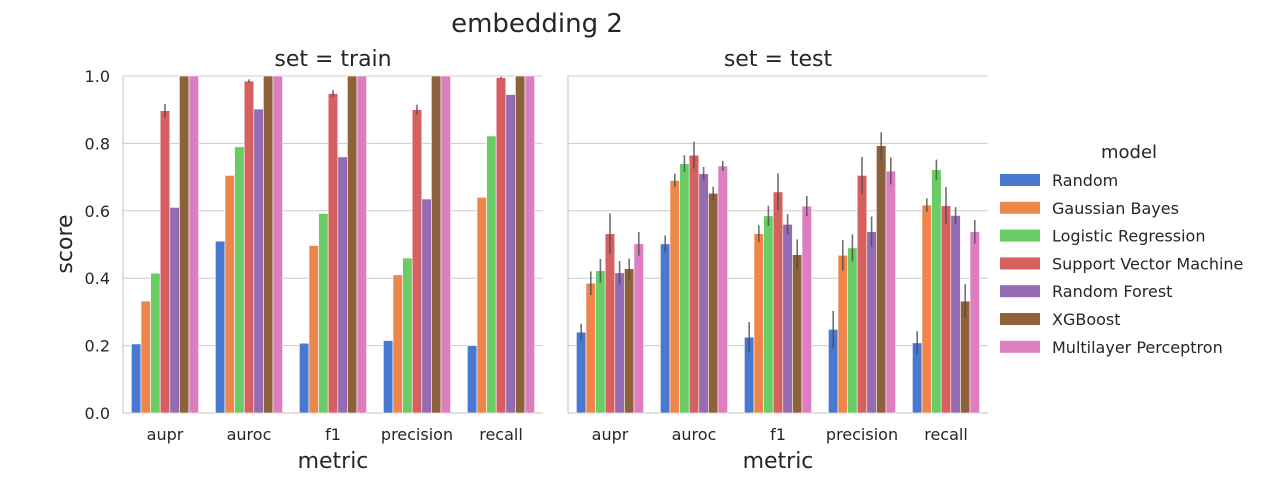  What do you see at coordinates (97, 413) in the screenshot?
I see `y-tick-label: 0.0` at bounding box center [97, 413].